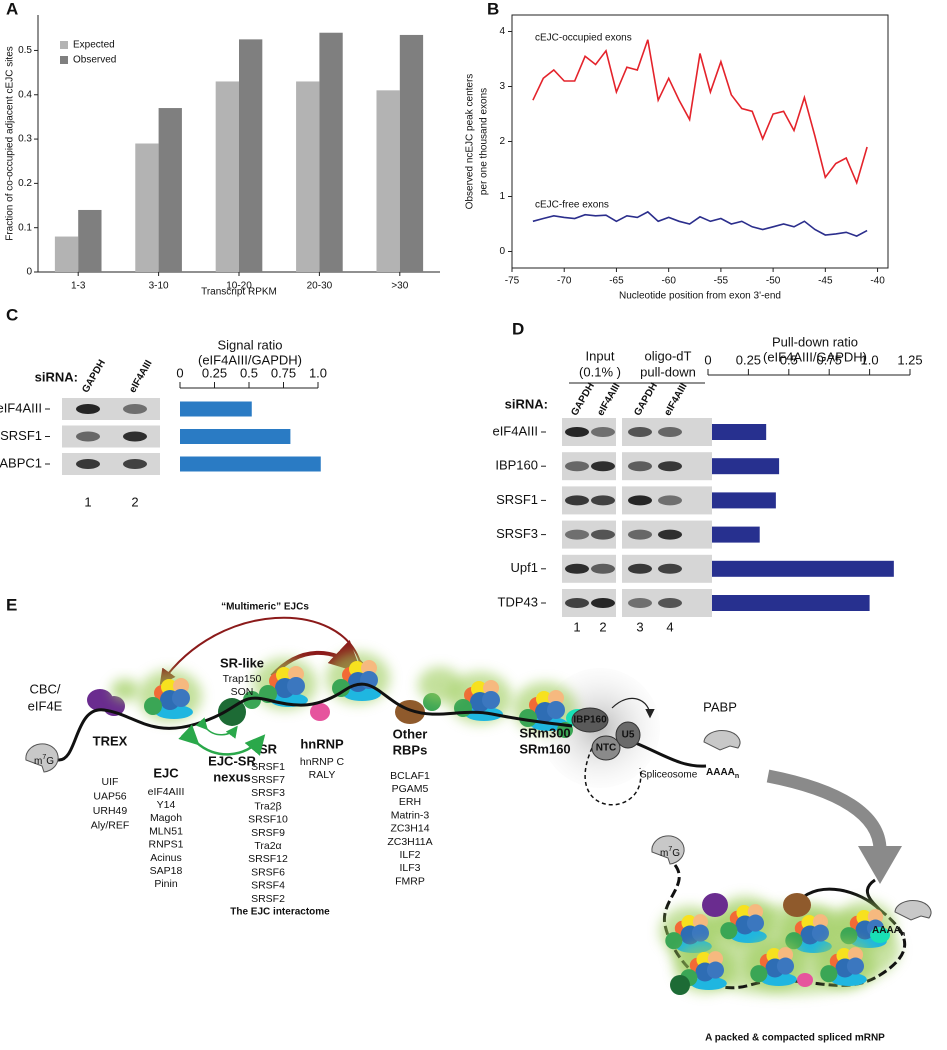 Image resolution: width=947 pixels, height=1050 pixels. Describe the element at coordinates (410, 815) in the screenshot. I see `group-member: Matrin-3` at that location.